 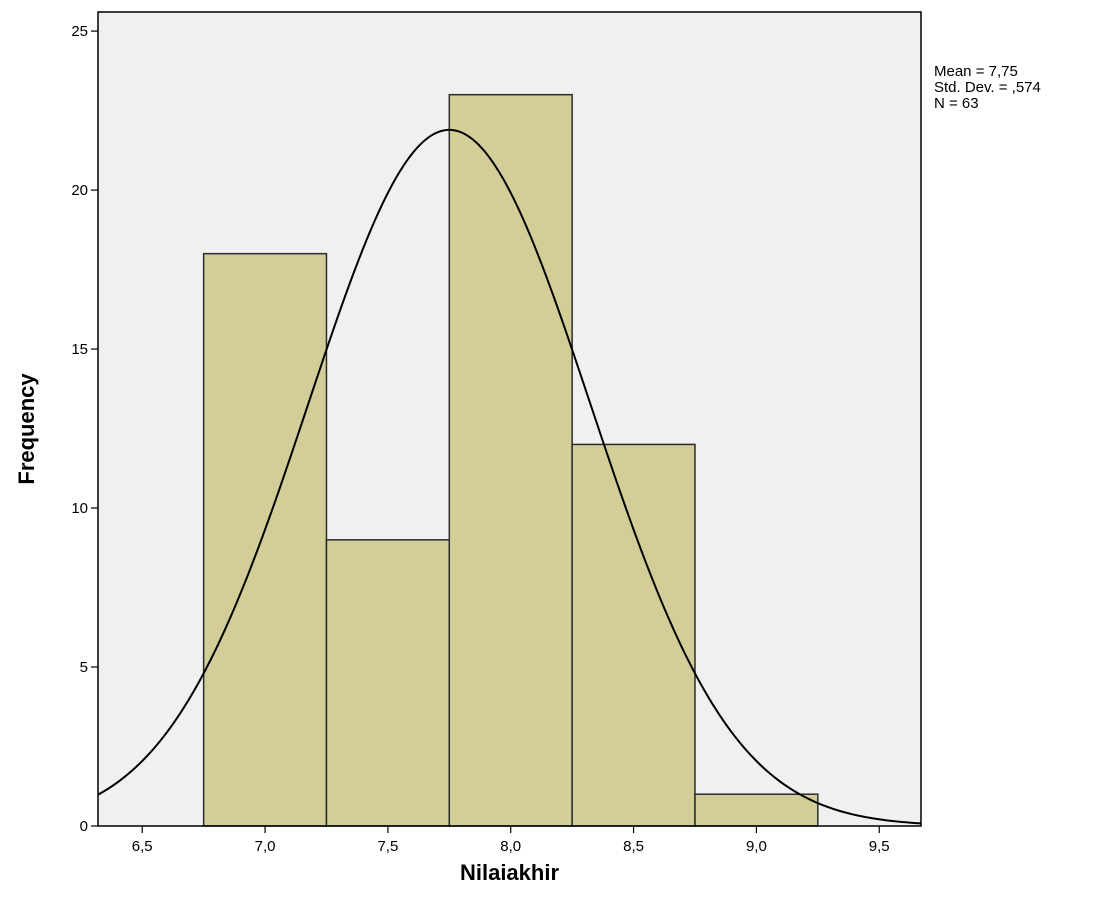 I want to click on stat-std-dev: Std. Dev. = ,574, so click(x=987, y=87).